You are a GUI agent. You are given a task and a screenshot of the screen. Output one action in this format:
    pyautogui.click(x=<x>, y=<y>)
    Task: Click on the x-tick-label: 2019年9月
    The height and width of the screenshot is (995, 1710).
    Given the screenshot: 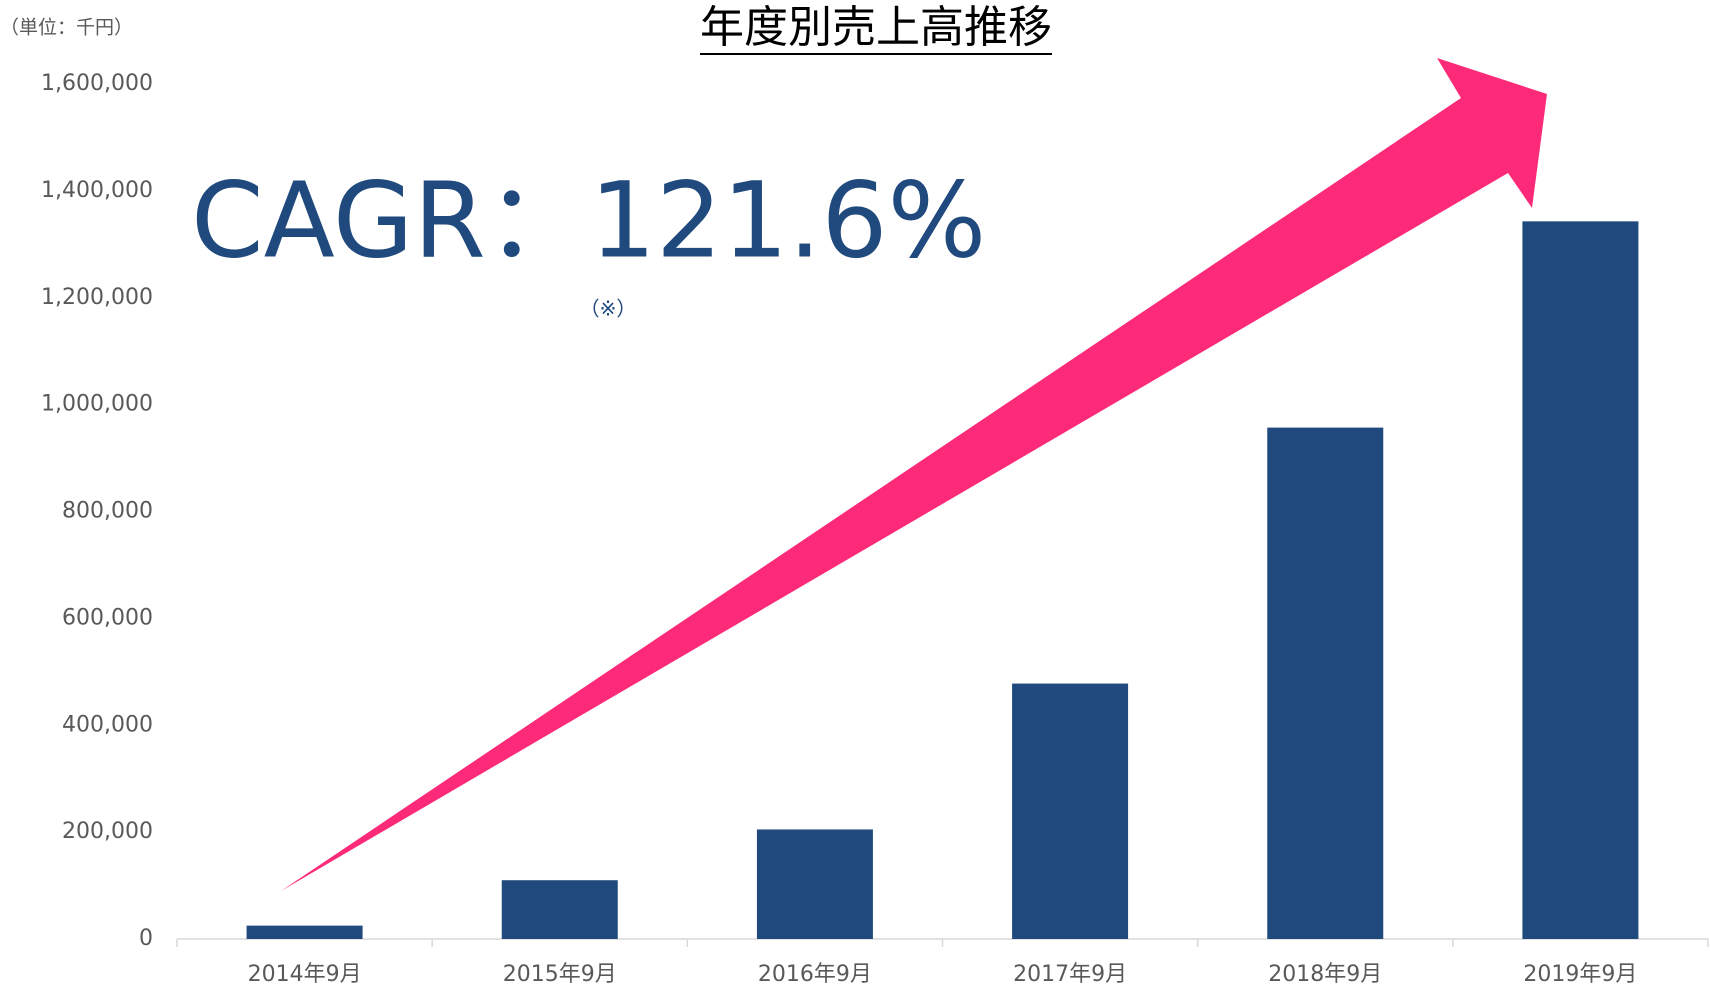 What is the action you would take?
    pyautogui.click(x=1580, y=974)
    